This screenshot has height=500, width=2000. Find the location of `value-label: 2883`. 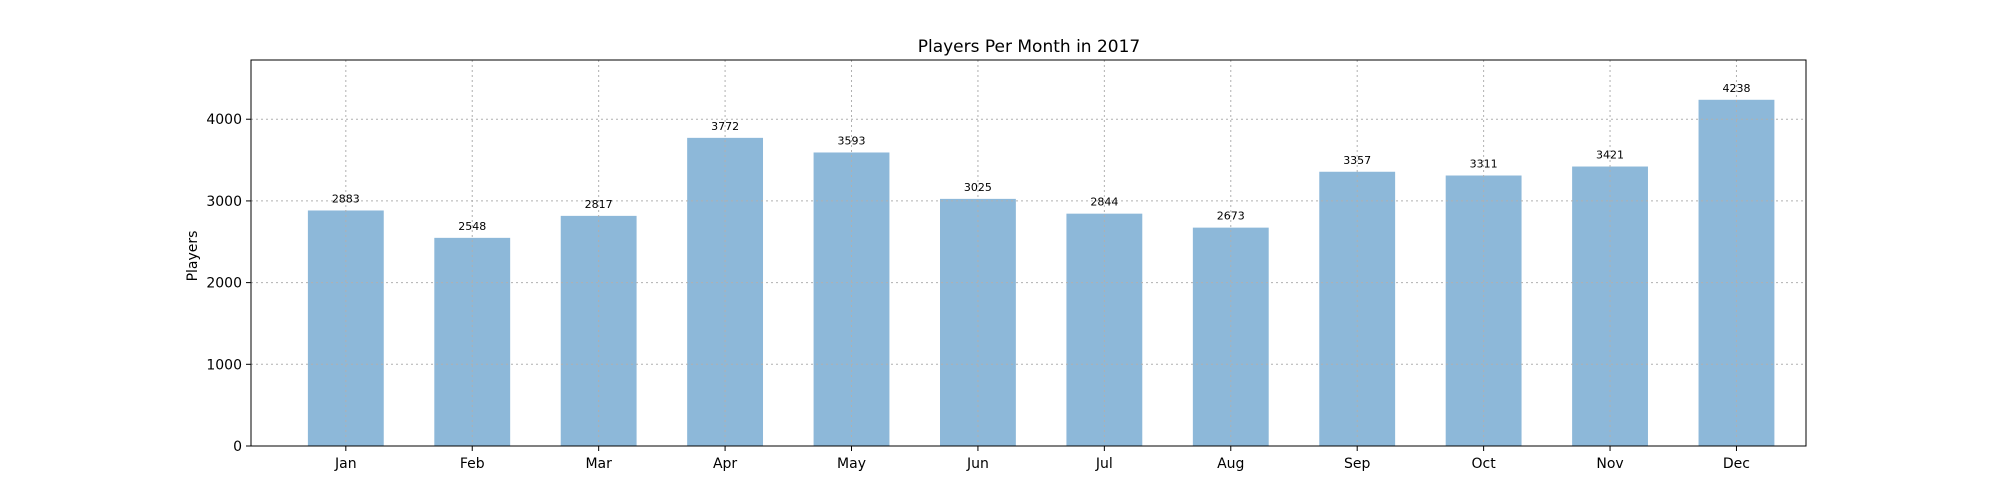

value-label: 2883 is located at coordinates (346, 198).